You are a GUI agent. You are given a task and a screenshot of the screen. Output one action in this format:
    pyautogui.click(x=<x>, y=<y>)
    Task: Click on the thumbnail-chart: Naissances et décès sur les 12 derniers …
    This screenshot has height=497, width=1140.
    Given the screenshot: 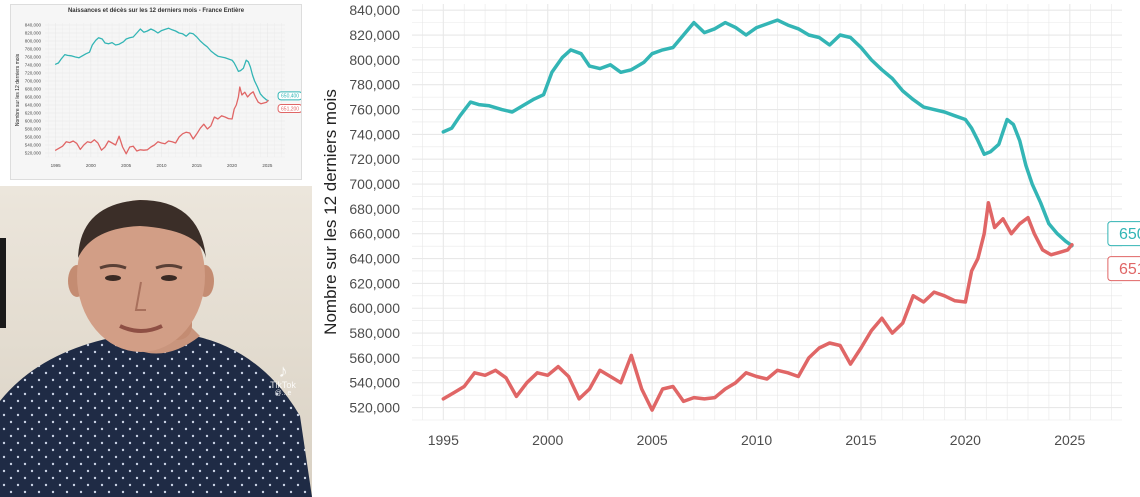 What is the action you would take?
    pyautogui.click(x=156, y=92)
    